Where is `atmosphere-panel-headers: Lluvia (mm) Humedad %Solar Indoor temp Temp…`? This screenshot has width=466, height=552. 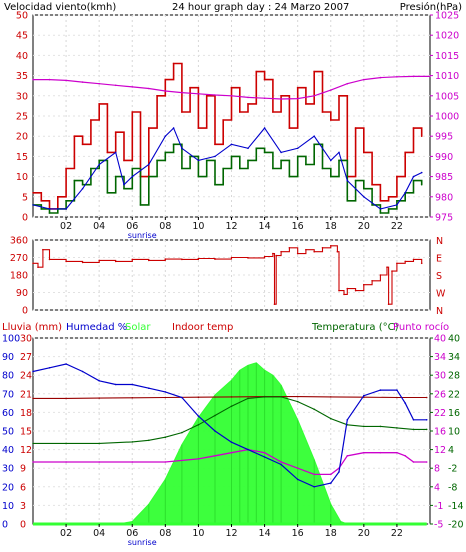
atmosphere-panel-headers: Lluvia (mm) Humedad %Solar Indoor temp Temp… is located at coordinates (225, 327).